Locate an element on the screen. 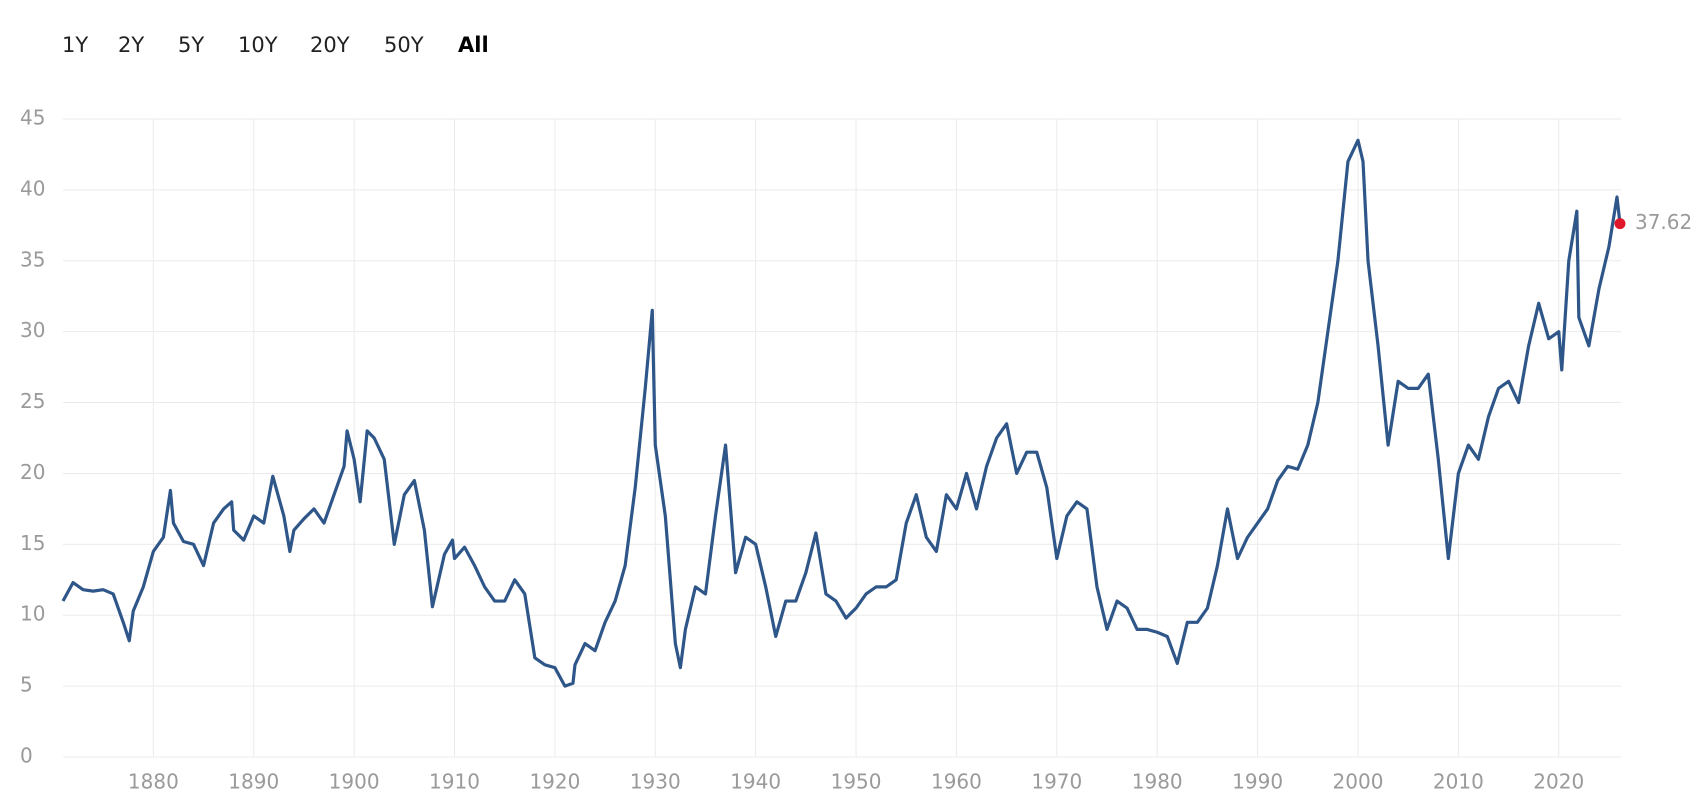 The height and width of the screenshot is (812, 1698). y-tick-label: 5 is located at coordinates (26, 685).